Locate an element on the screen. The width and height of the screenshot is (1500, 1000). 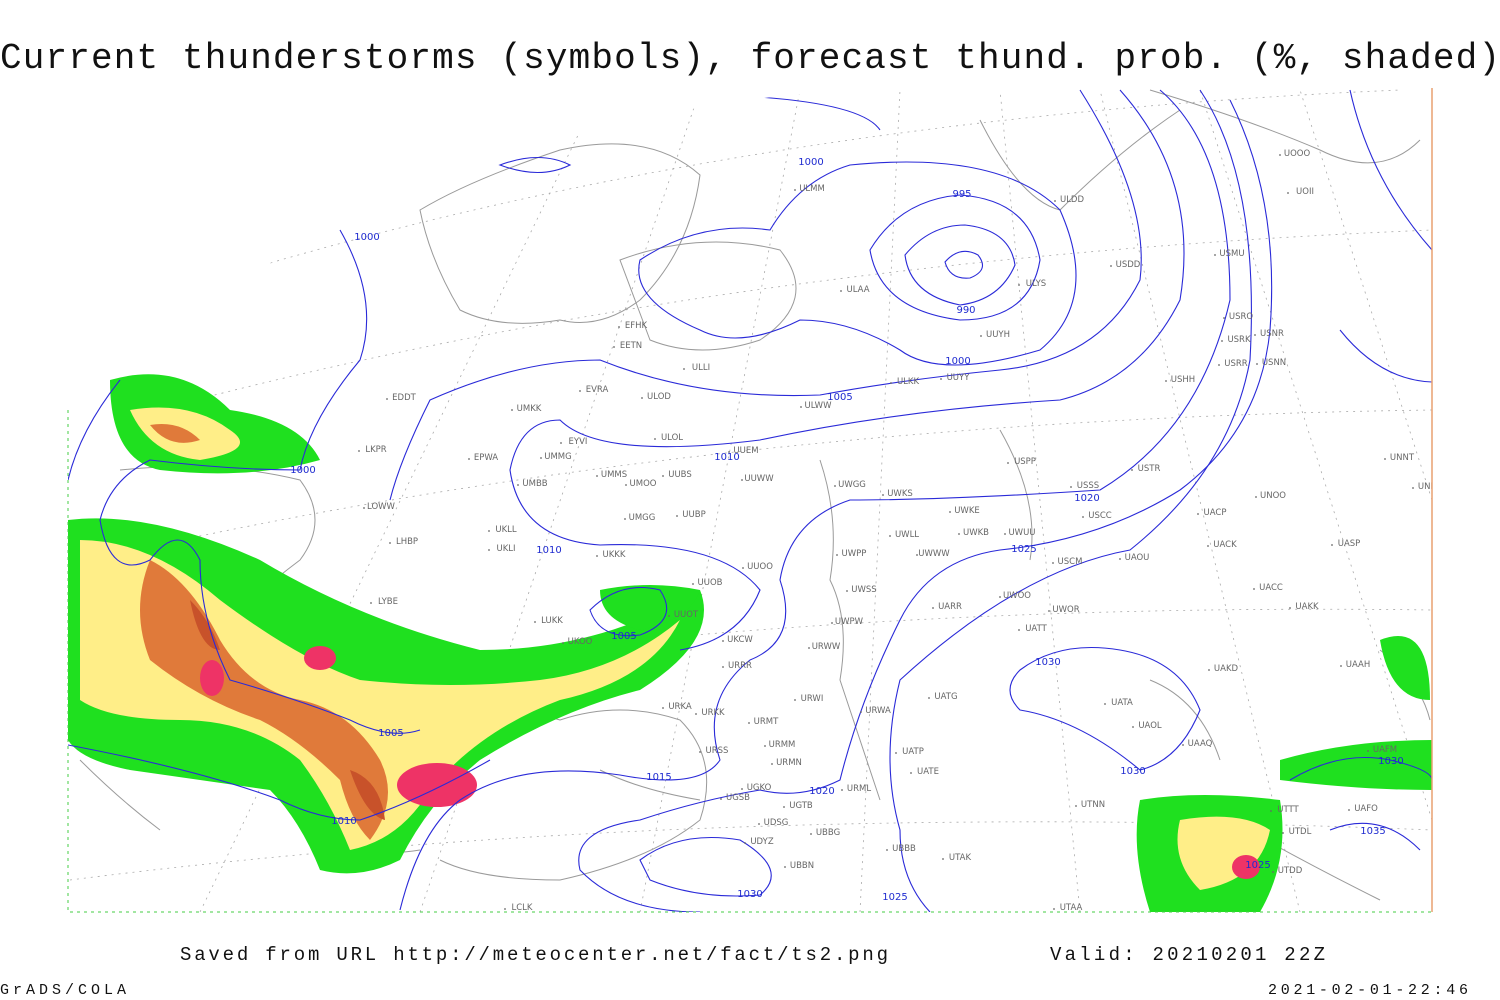
station-code: UMGG is located at coordinates (642, 518).